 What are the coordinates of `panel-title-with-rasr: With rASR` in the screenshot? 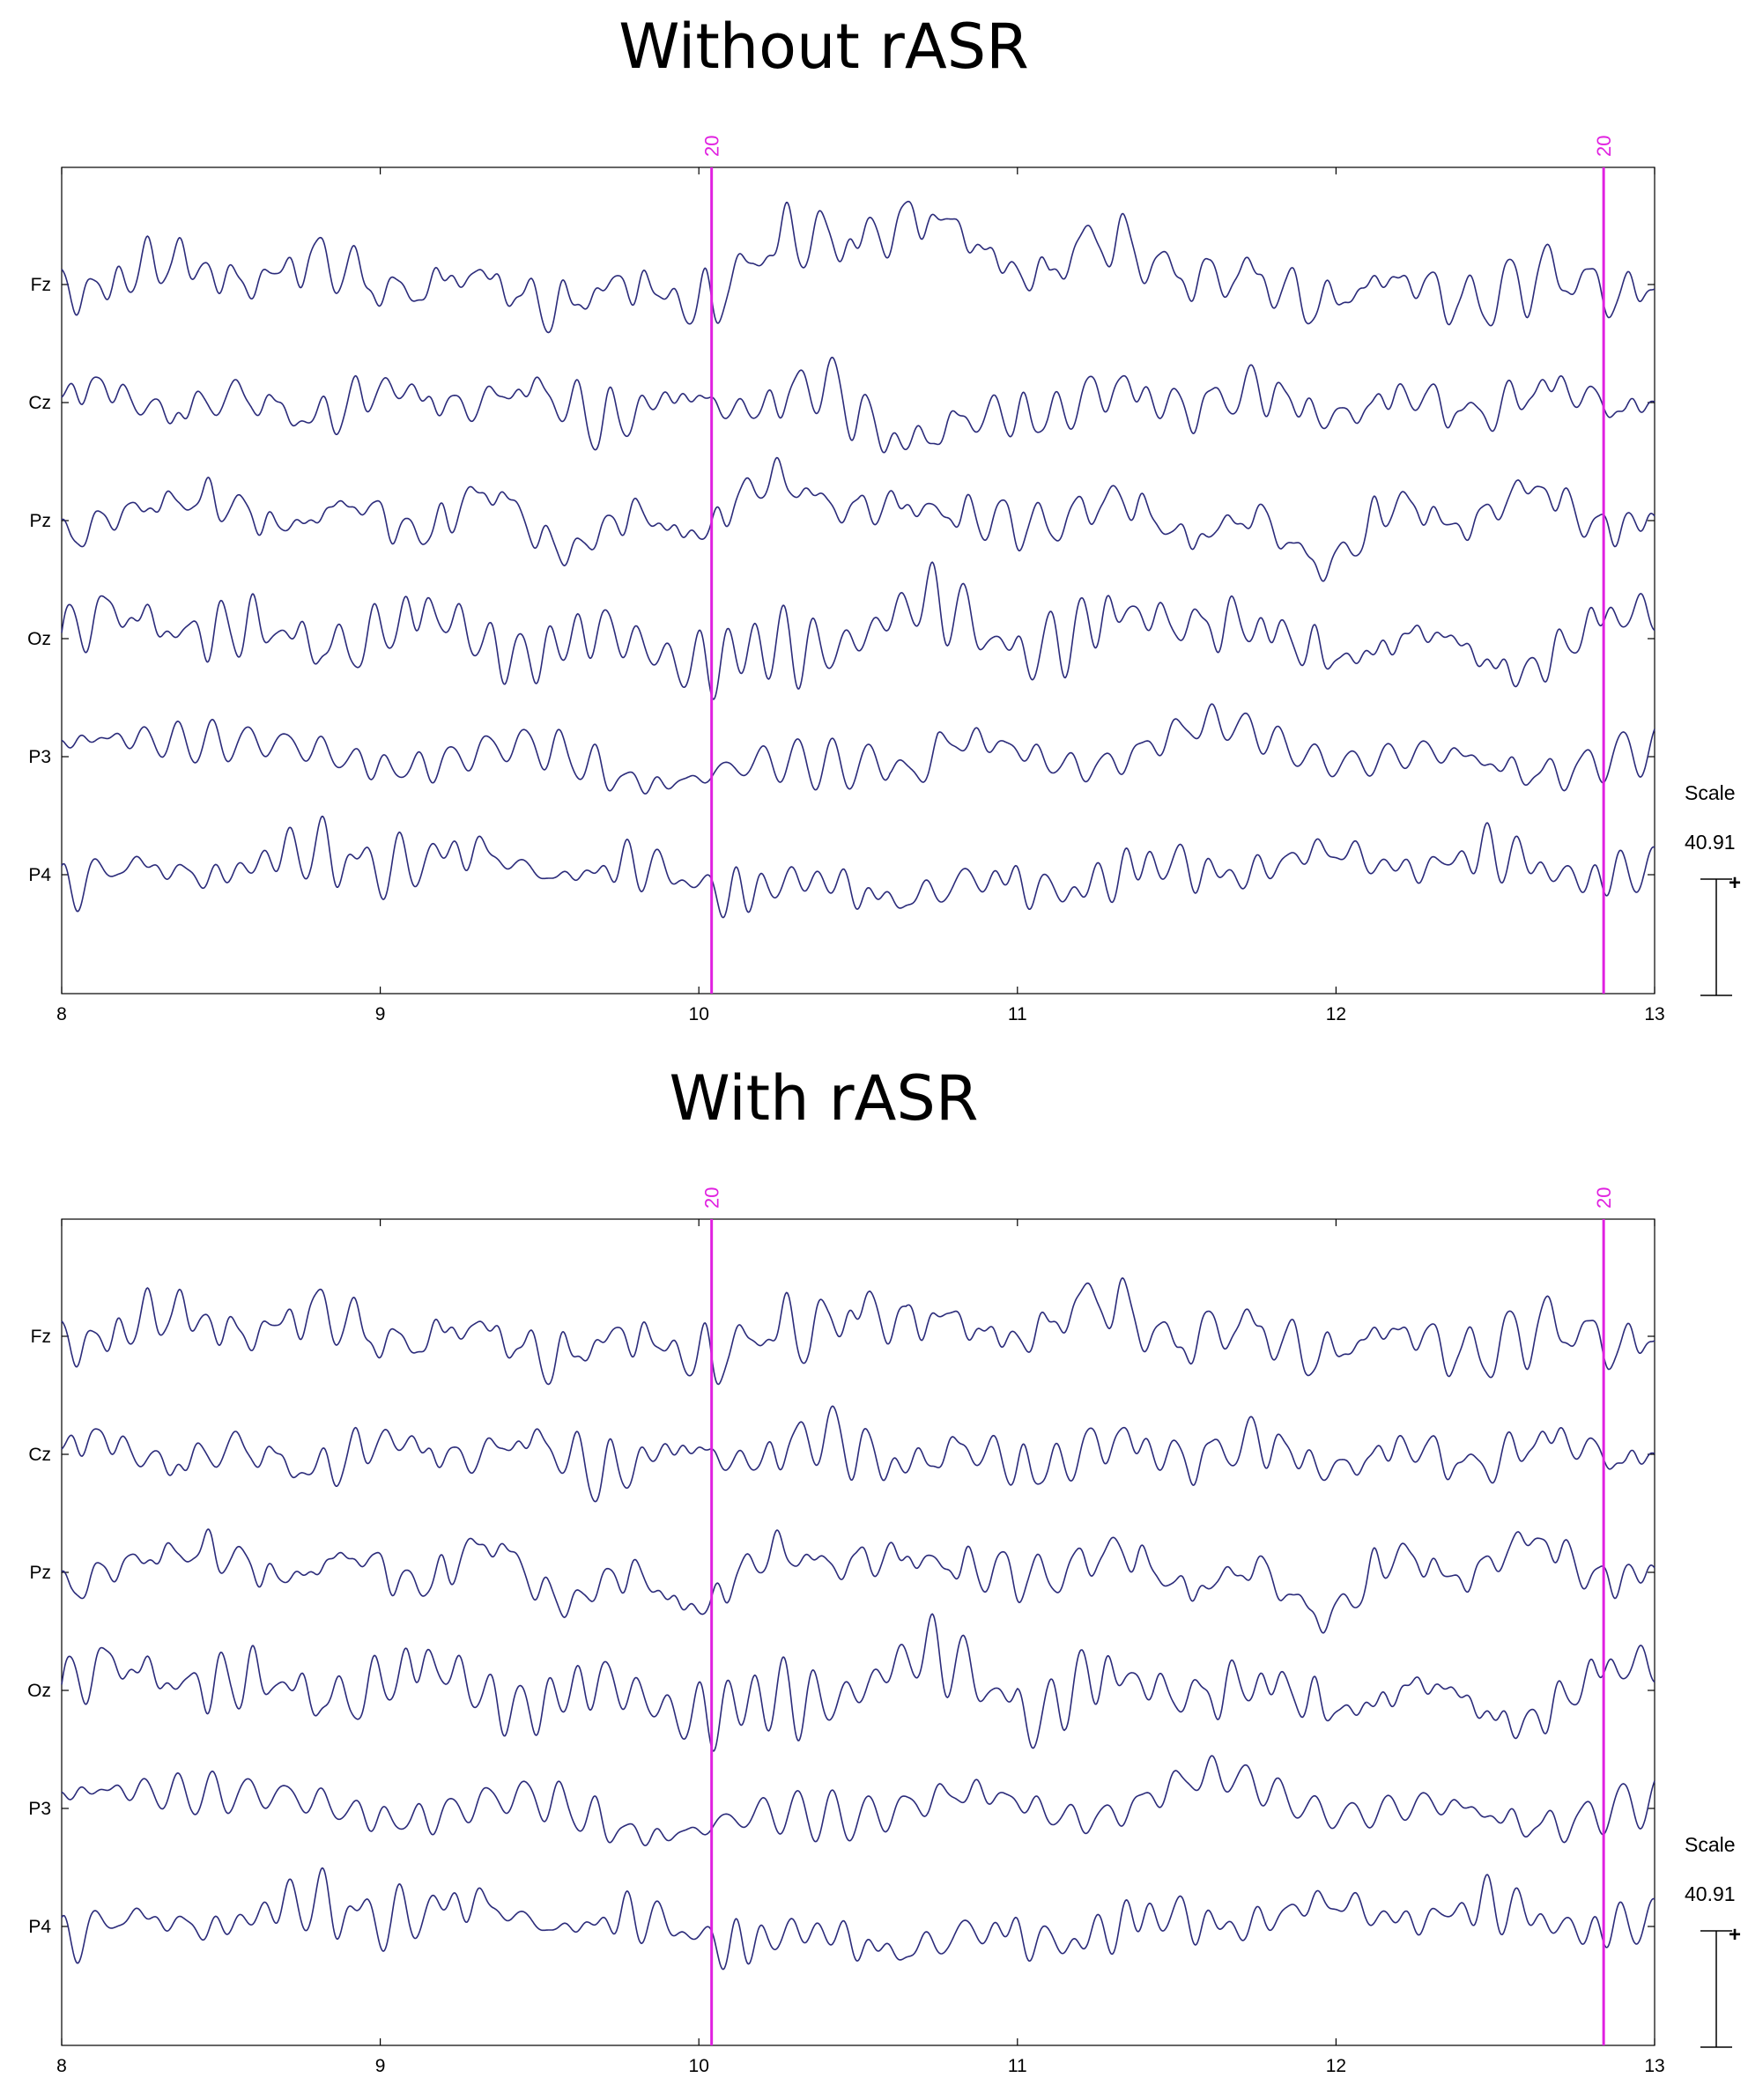 It's located at (824, 1098).